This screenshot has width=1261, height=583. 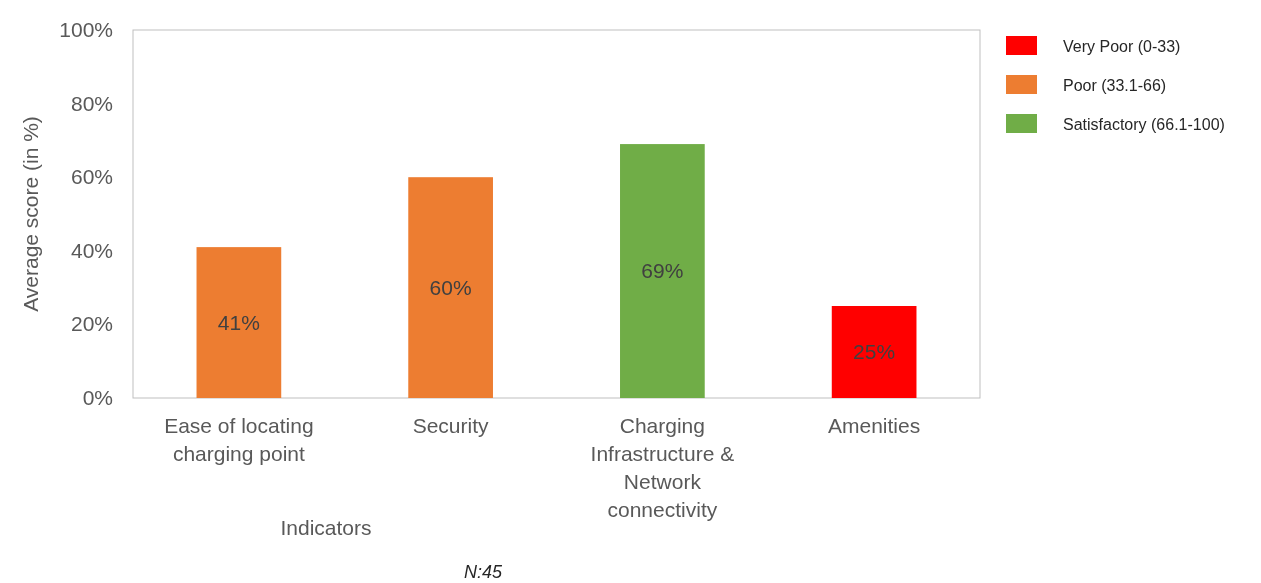 I want to click on y-axis-title: Average score (in %), so click(x=30, y=214).